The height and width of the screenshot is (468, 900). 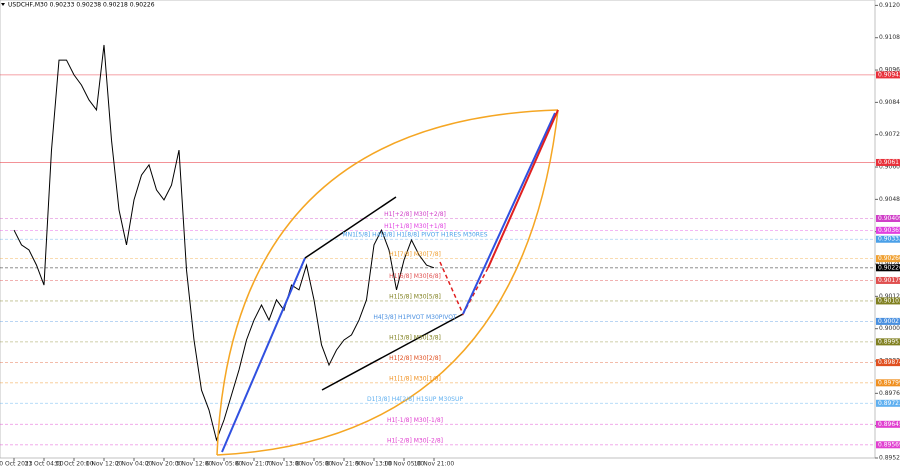 What do you see at coordinates (314, 464) in the screenshot?
I see `x-tick-label: 8 Nov 05:00` at bounding box center [314, 464].